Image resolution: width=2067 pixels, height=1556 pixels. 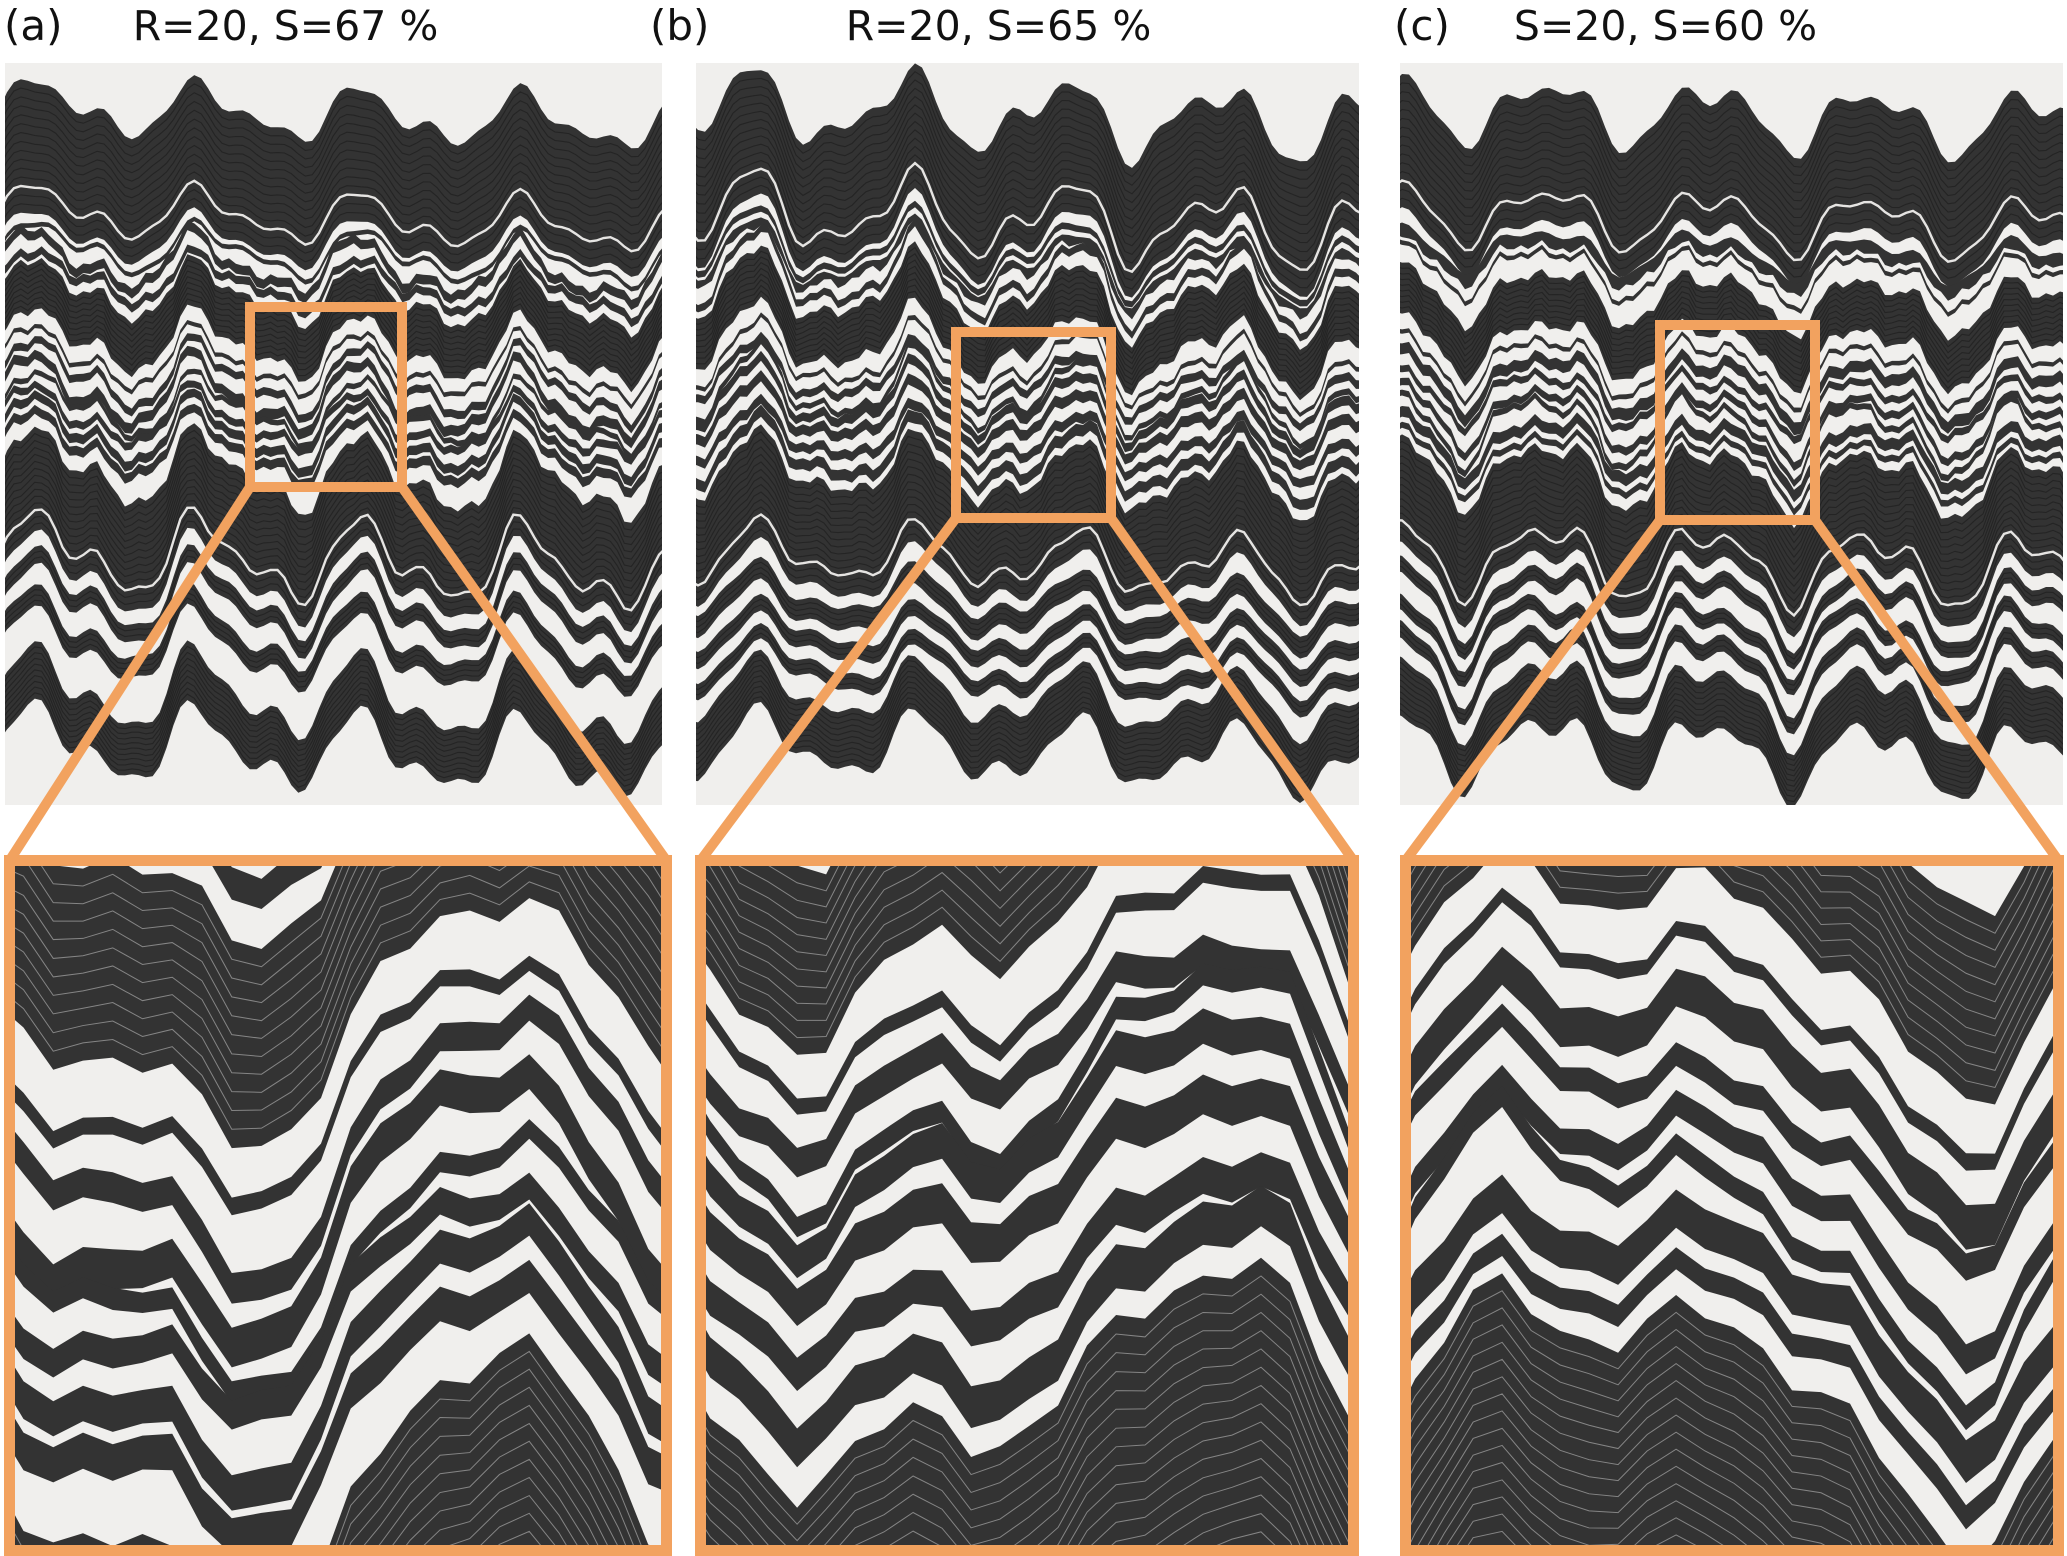 I want to click on panel-title-c: S=20, S=60 %, so click(x=1665, y=26).